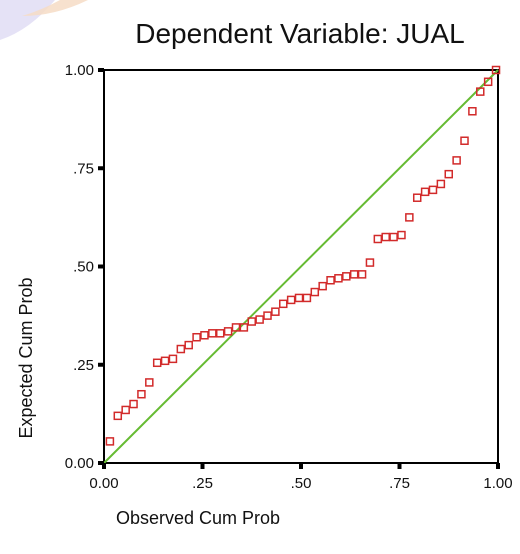 The width and height of the screenshot is (520, 554). Describe the element at coordinates (497, 483) in the screenshot. I see `x-tick-label: 1.00` at that location.